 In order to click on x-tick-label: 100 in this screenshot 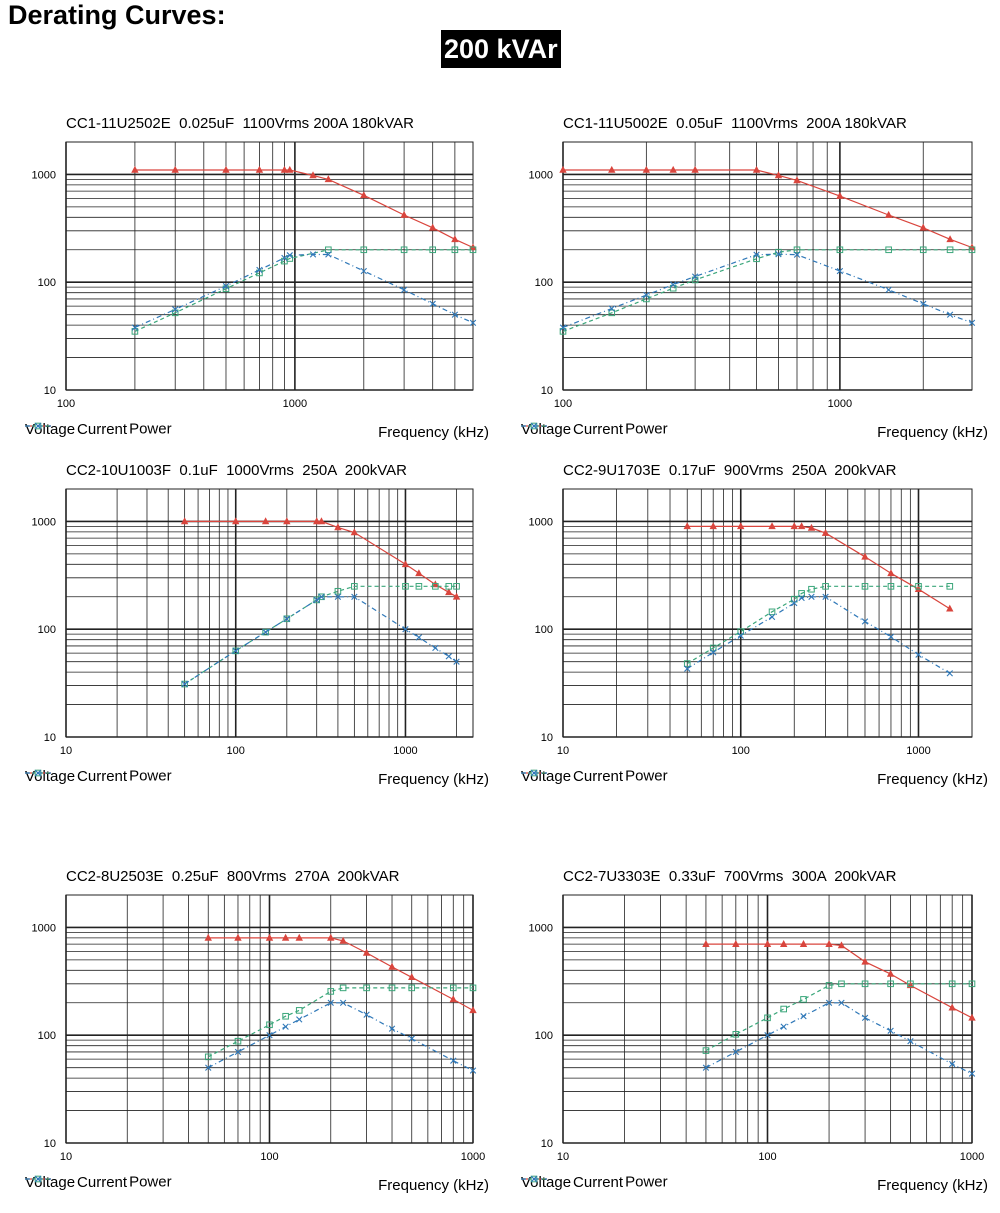, I will do `click(236, 751)`.